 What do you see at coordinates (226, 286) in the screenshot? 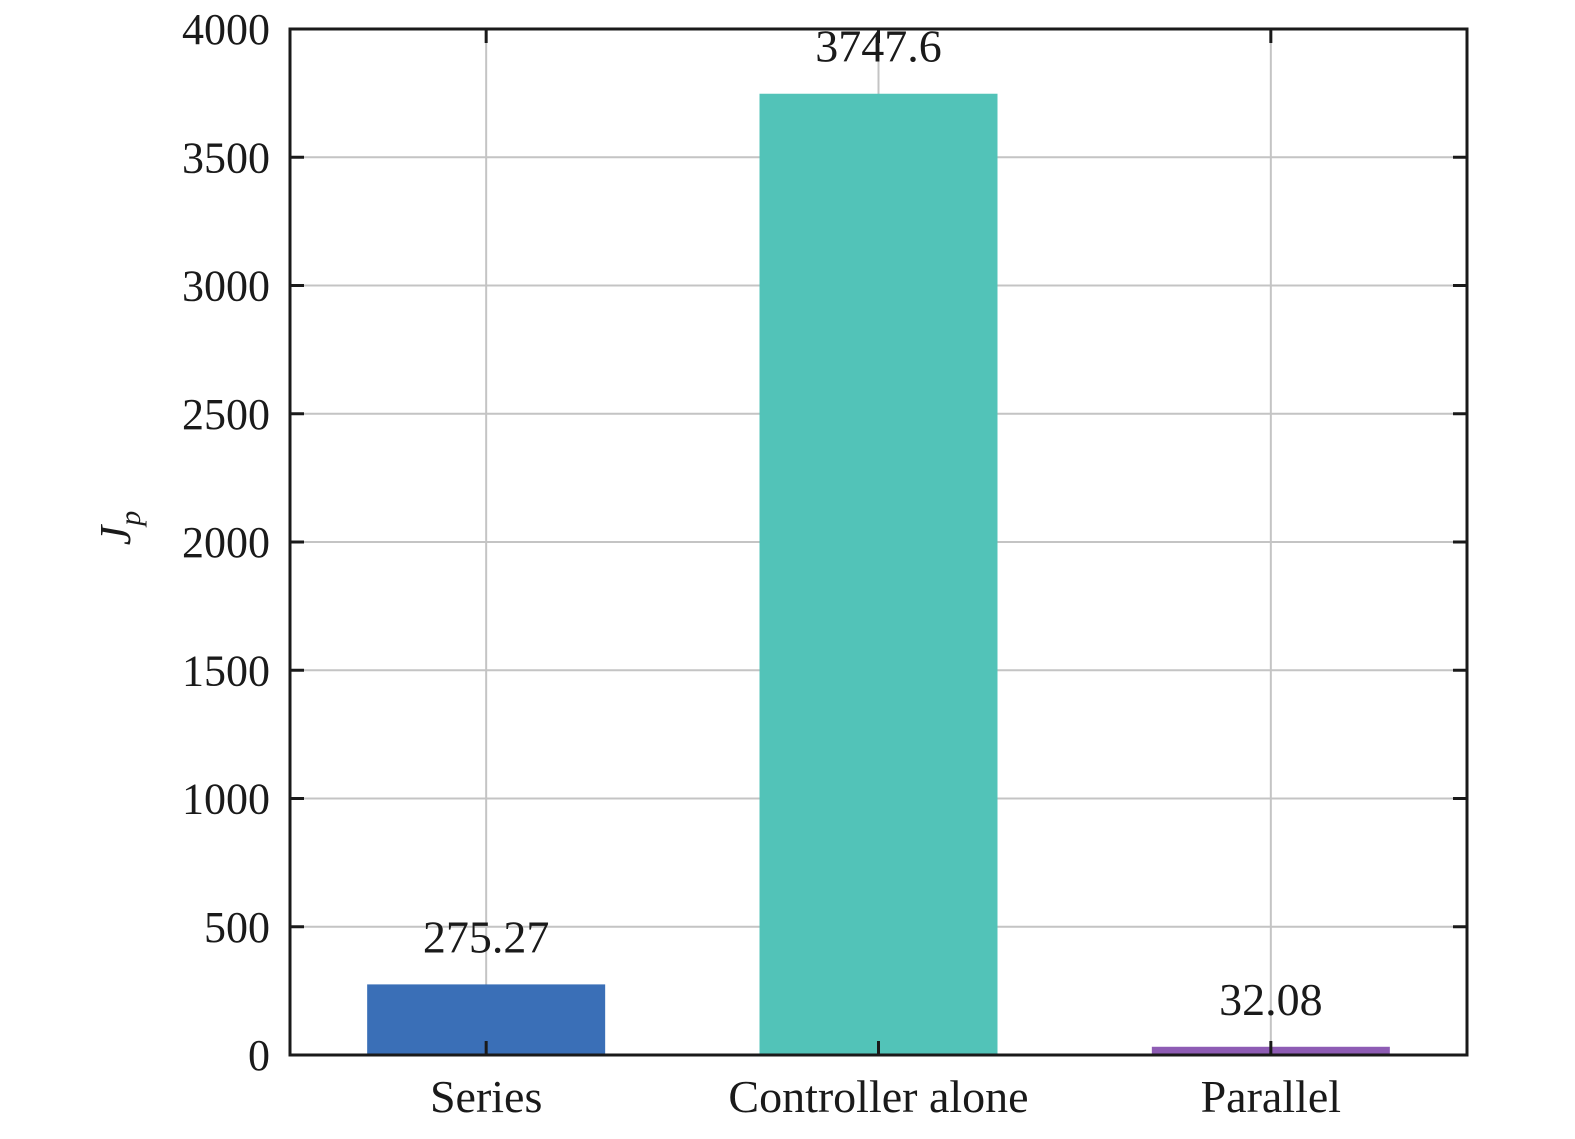
I see `y-tick-label: 3000` at bounding box center [226, 286].